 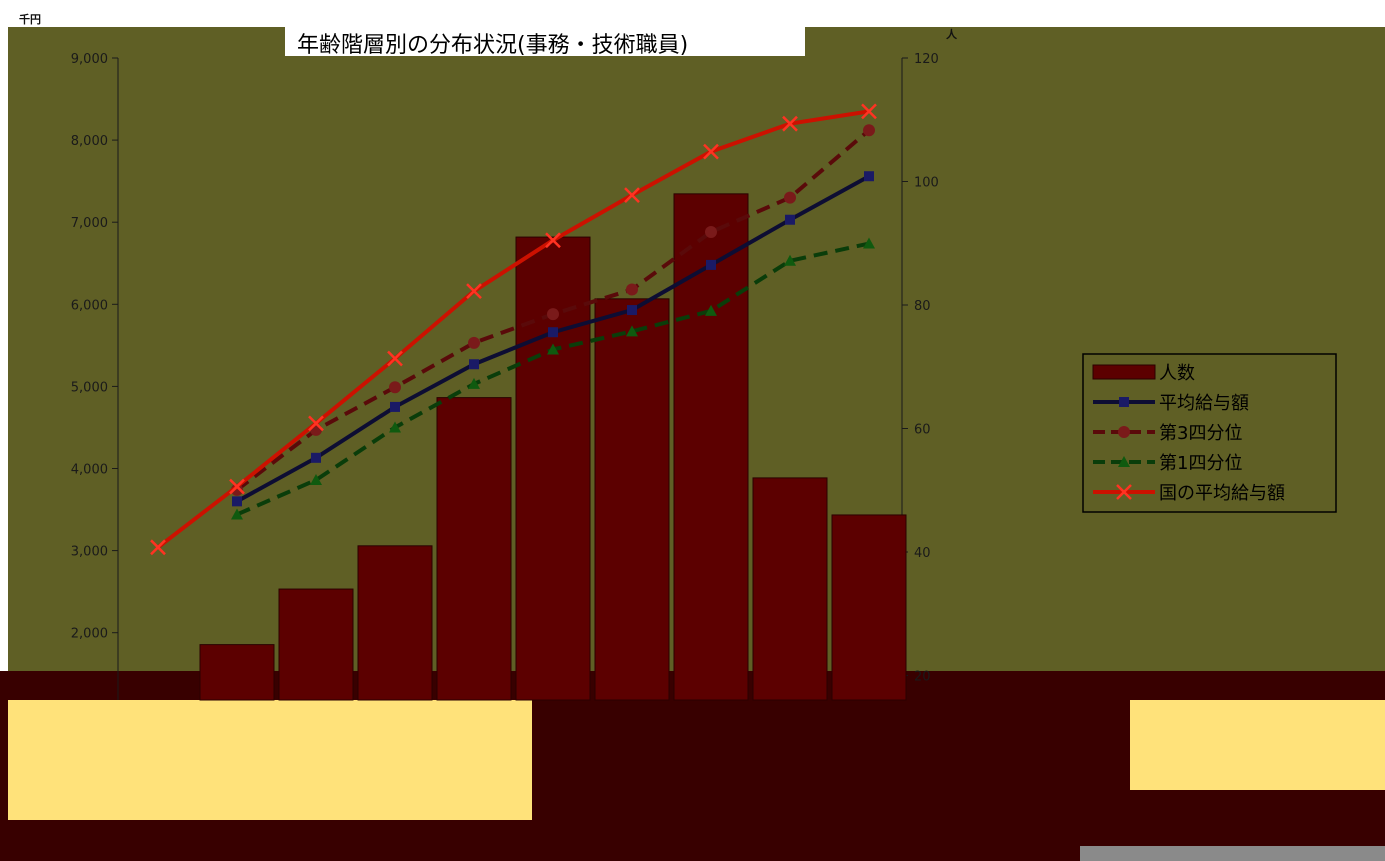 I want to click on right-axis-unit: 人, so click(x=952, y=34).